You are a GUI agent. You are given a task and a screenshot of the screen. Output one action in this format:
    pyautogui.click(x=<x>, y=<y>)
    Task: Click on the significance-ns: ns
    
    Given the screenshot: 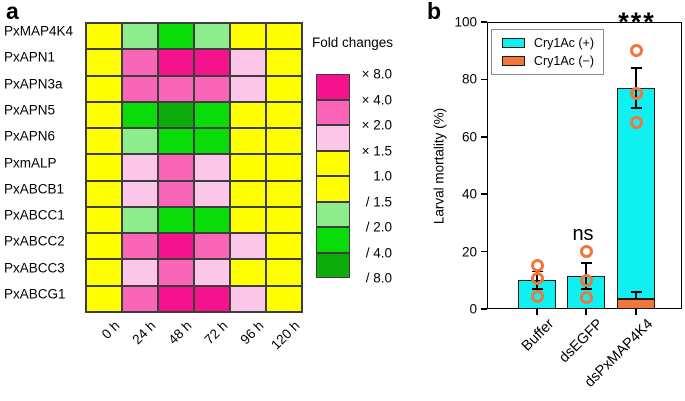 What is the action you would take?
    pyautogui.click(x=583, y=234)
    